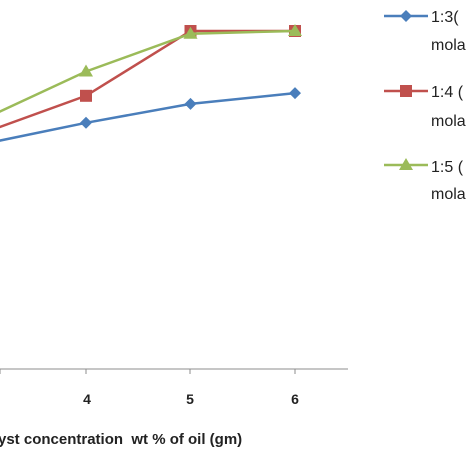  What do you see at coordinates (445, 17) in the screenshot?
I see `legend-label-1-line-1: 1:3(` at bounding box center [445, 17].